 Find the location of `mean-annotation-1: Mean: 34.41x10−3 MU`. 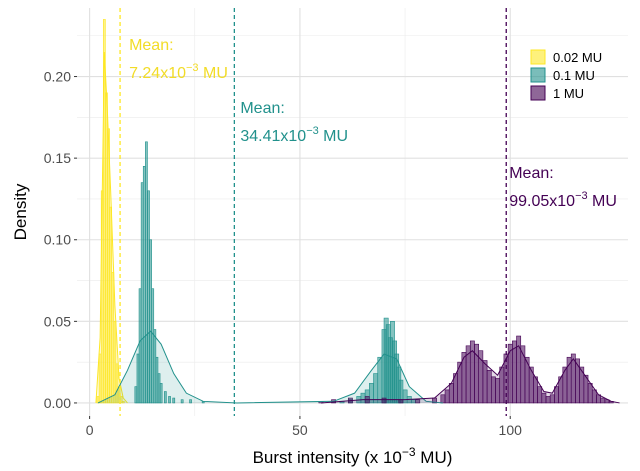

mean-annotation-1: Mean: 34.41x10−3 MU is located at coordinates (294, 122).